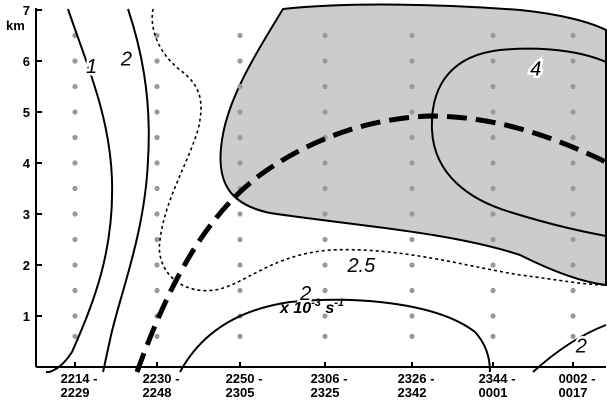 The image size is (607, 401). I want to click on x-tick-label-line1: 0002 -, so click(577, 378).